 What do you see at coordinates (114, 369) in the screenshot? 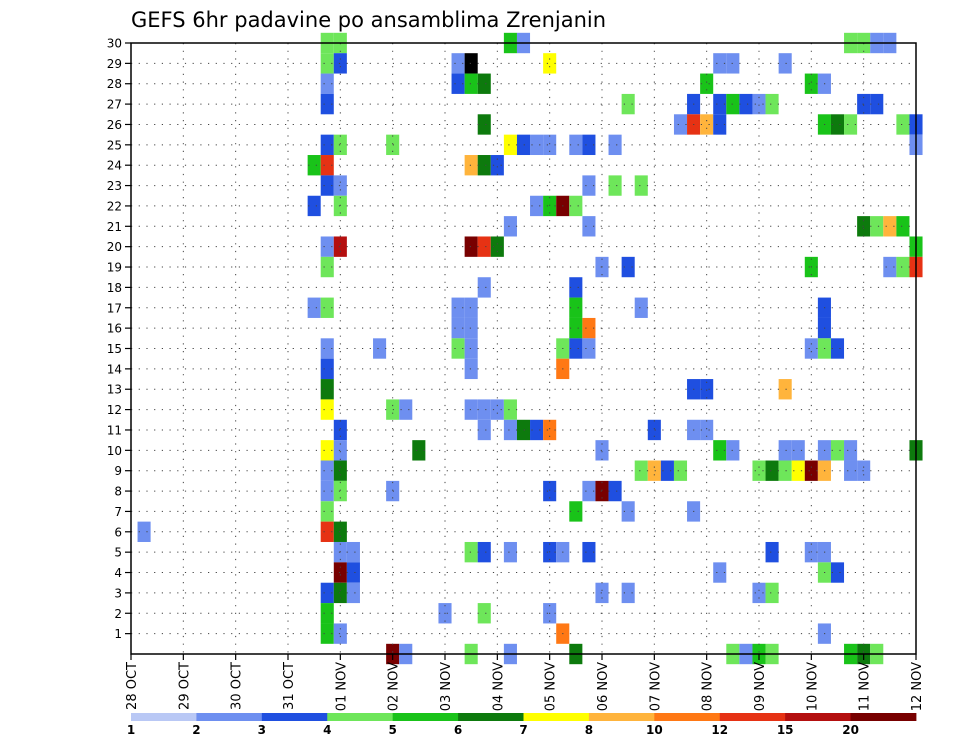
I see `y-tick-label: 14` at bounding box center [114, 369].